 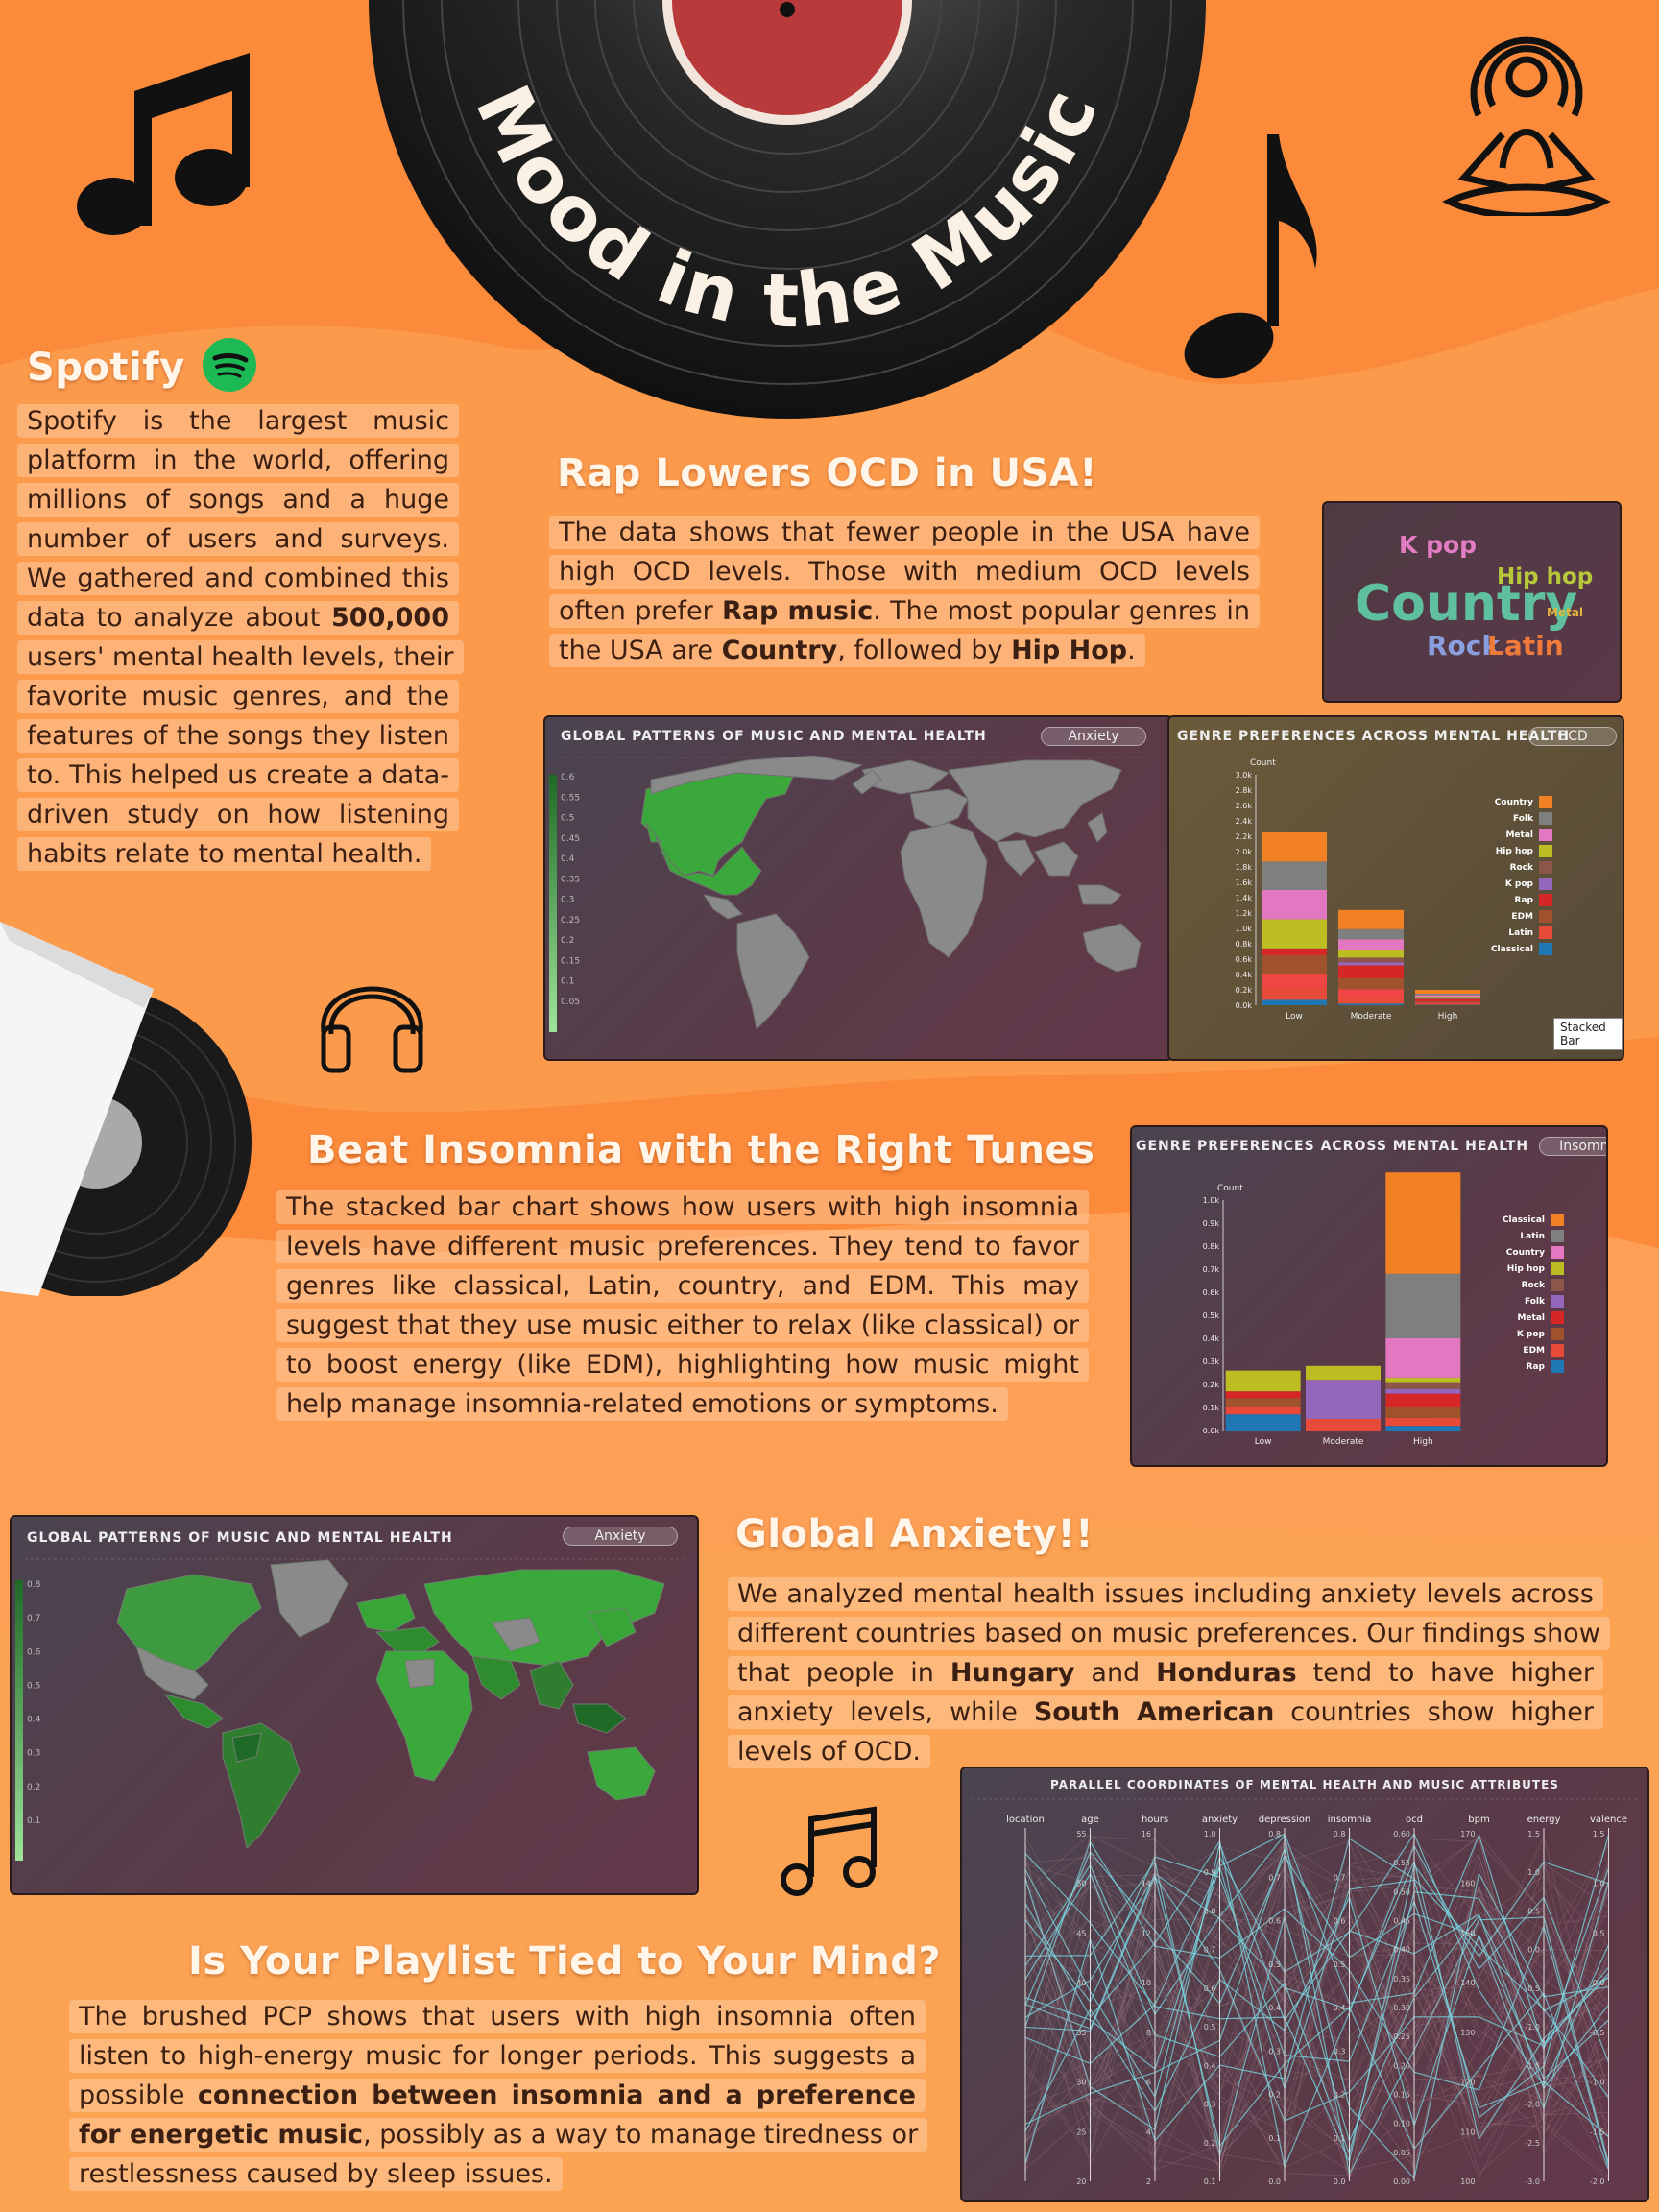 What do you see at coordinates (620, 1537) in the screenshot?
I see `map-world-metric-dropdown: Anxiety` at bounding box center [620, 1537].